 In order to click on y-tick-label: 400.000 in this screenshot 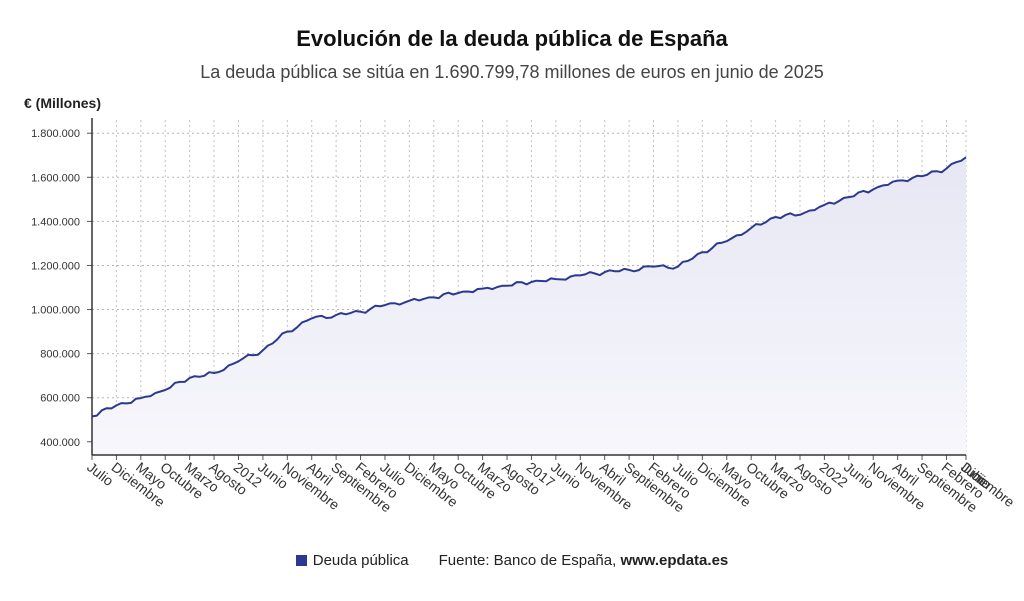, I will do `click(60, 443)`.